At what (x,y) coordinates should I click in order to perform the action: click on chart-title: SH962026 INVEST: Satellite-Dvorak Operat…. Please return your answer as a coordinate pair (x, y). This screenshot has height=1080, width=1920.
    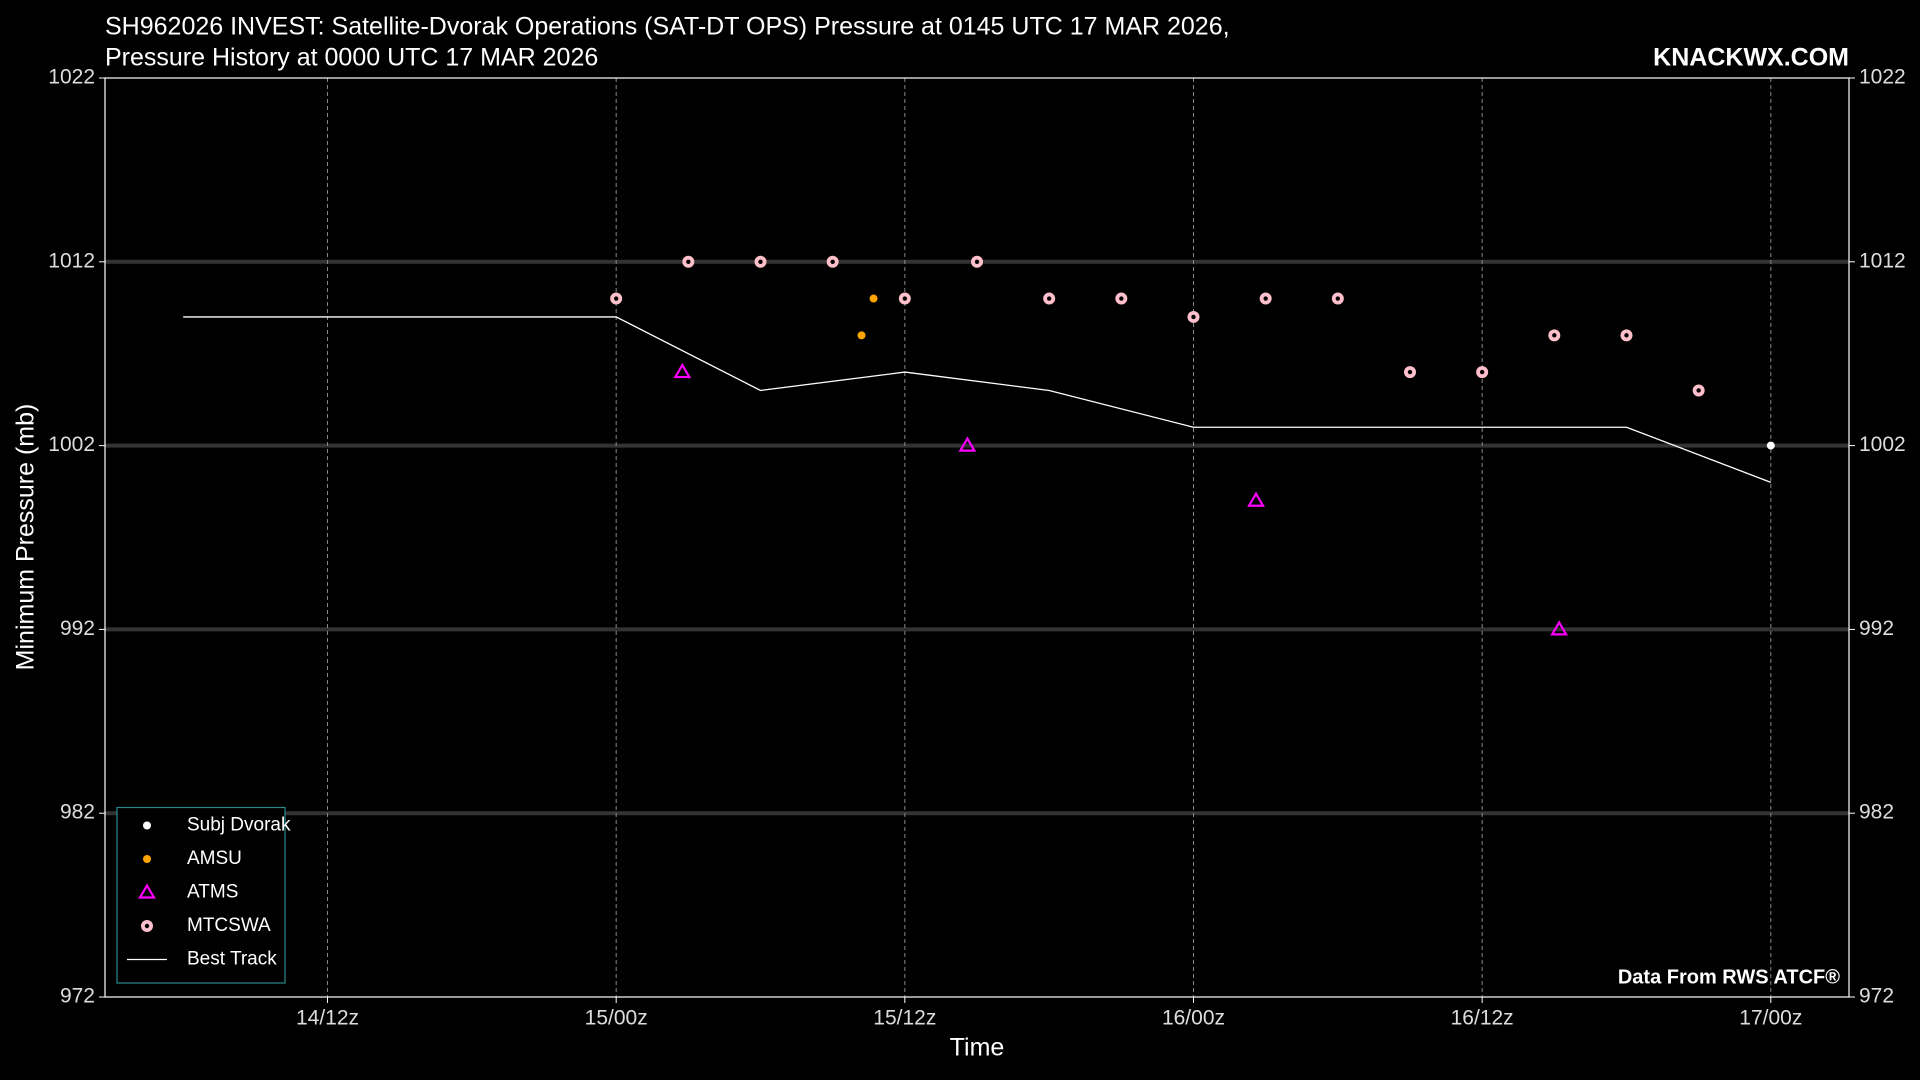
    Looking at the image, I should click on (667, 27).